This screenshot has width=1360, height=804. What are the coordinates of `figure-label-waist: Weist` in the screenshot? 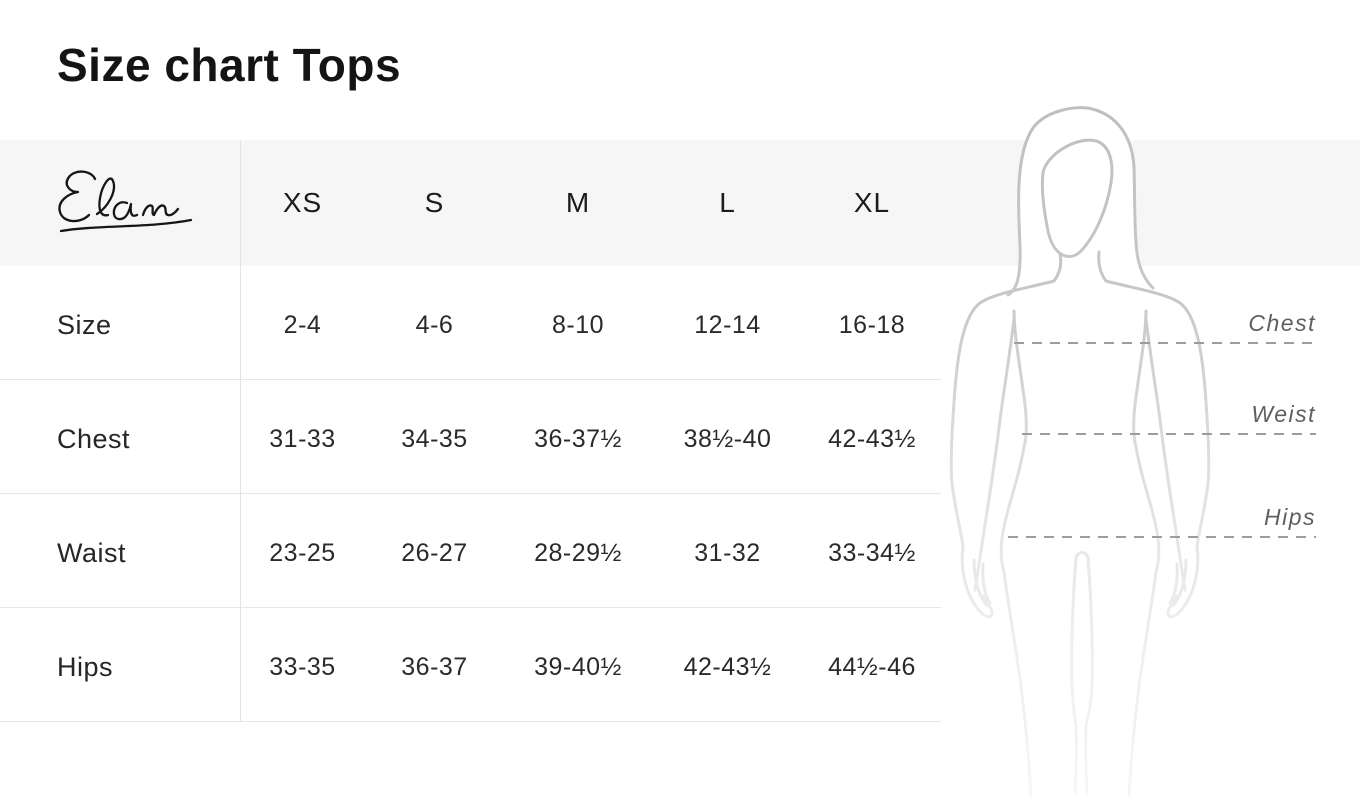 It's located at (1283, 414).